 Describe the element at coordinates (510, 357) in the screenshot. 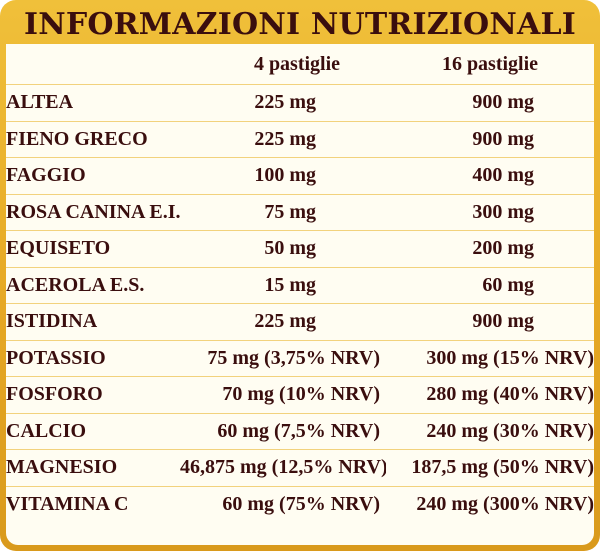

I see `value-16-tablets: 300 mg (15% NRV)` at that location.